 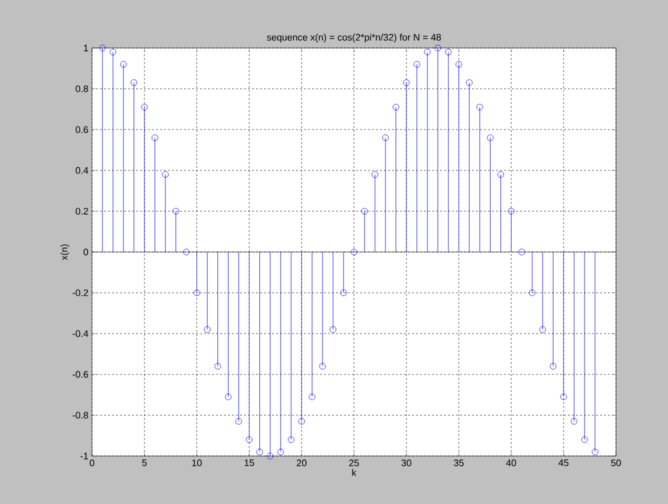 I want to click on x-tick-label: 25, so click(x=354, y=463).